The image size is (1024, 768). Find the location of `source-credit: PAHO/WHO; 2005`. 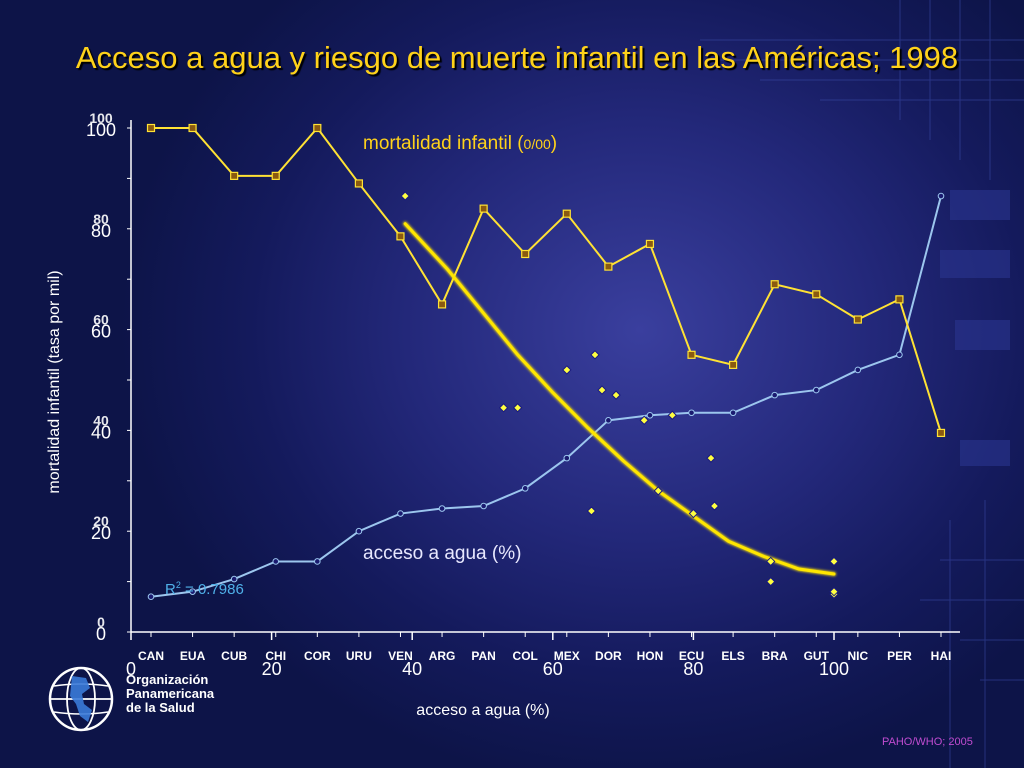

source-credit: PAHO/WHO; 2005 is located at coordinates (927, 742).